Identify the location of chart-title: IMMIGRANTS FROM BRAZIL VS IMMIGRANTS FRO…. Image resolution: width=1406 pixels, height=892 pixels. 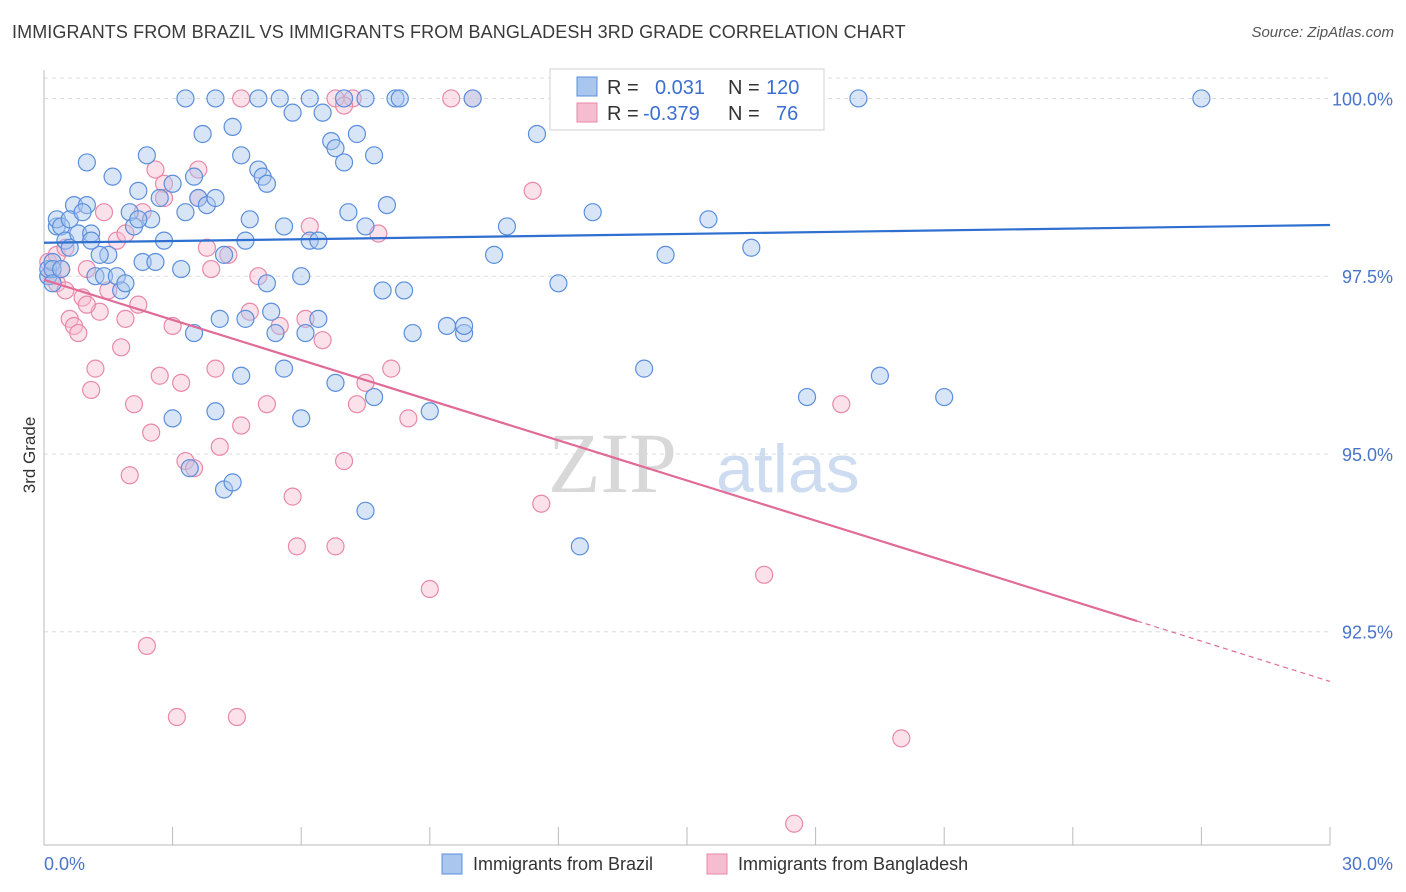
(459, 32).